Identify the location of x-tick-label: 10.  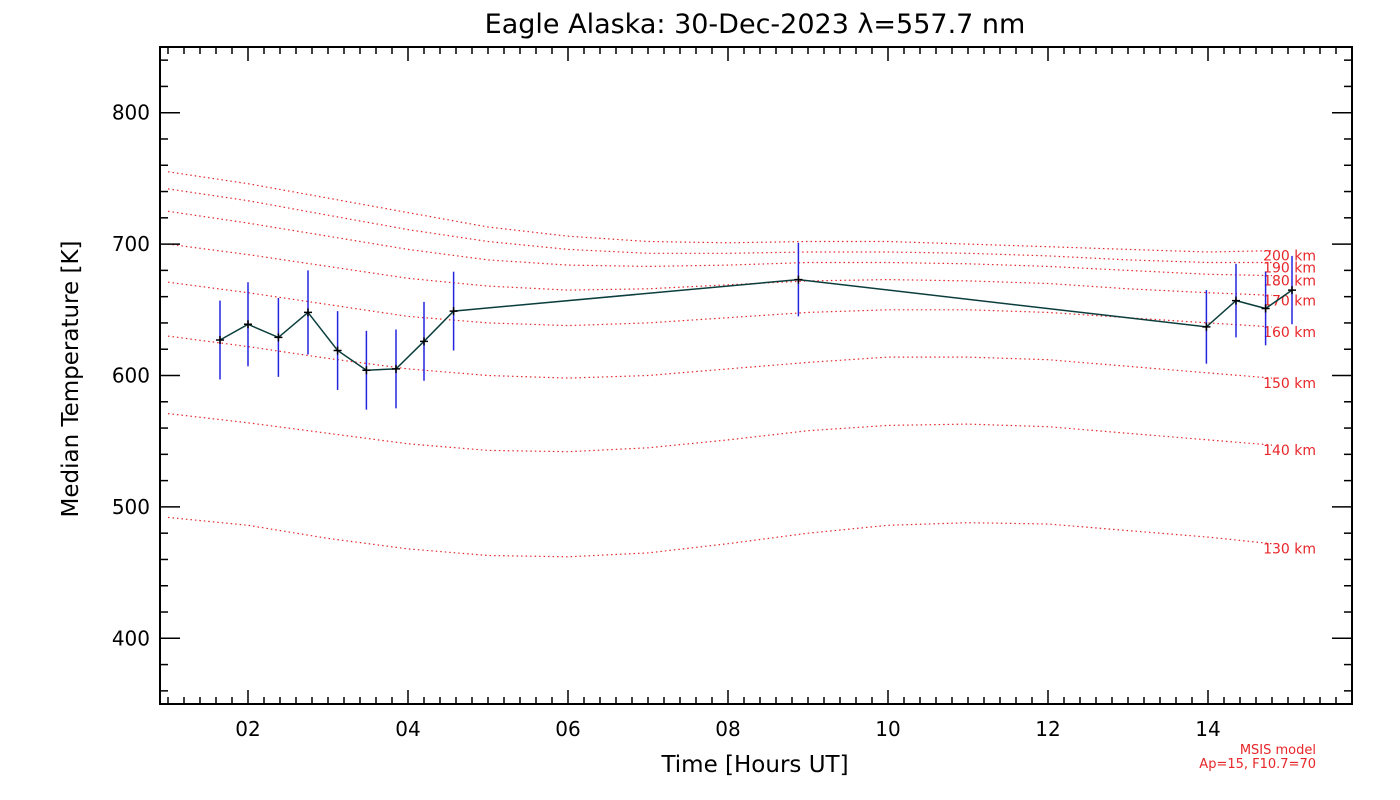
(887, 729).